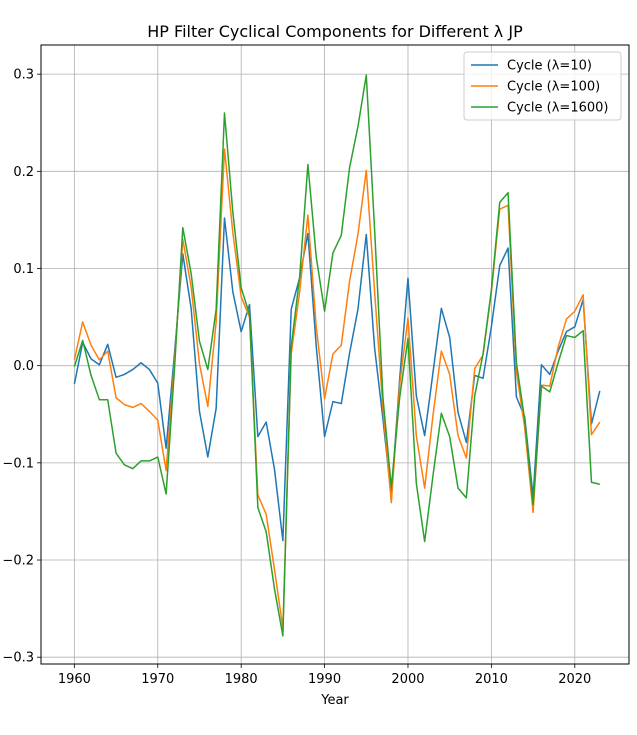 This screenshot has height=735, width=637. Describe the element at coordinates (23, 75) in the screenshot. I see `y-tick-label: 0.3` at that location.